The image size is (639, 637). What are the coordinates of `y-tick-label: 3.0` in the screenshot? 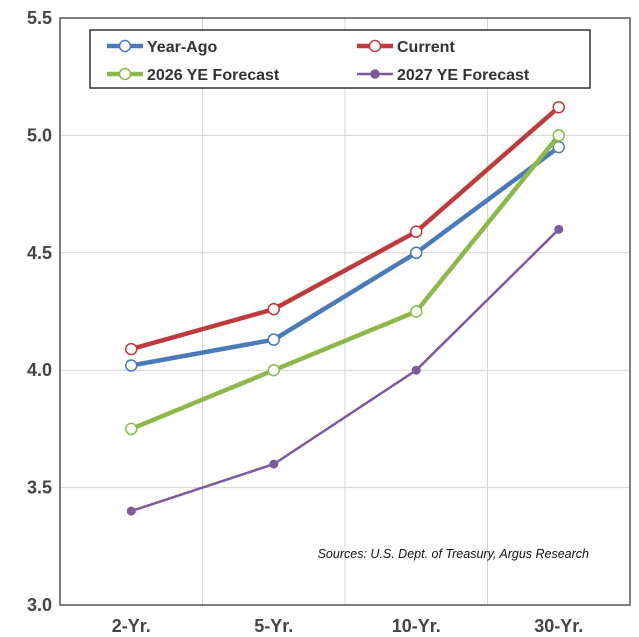 It's located at (39, 605).